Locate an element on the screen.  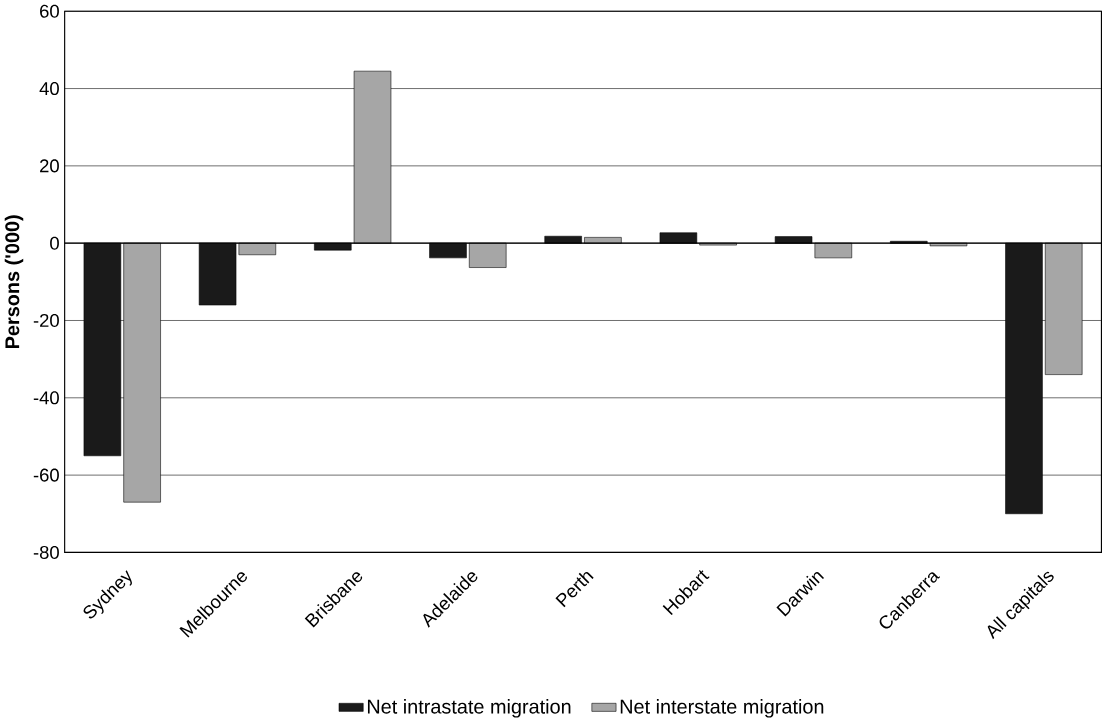
y-tick-label: -60 is located at coordinates (46, 475).